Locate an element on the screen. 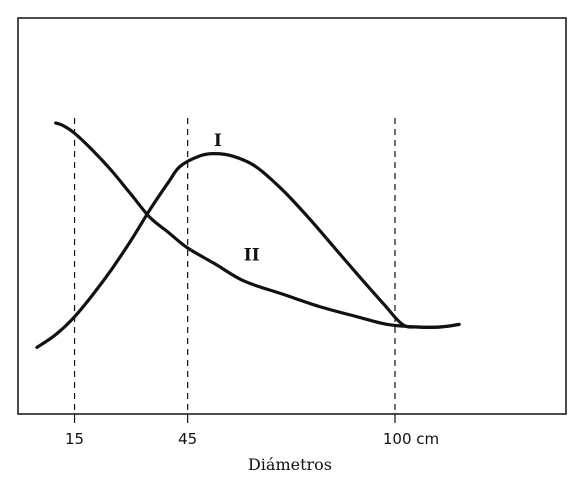  x-tick-label-100: 100 cm is located at coordinates (411, 439).